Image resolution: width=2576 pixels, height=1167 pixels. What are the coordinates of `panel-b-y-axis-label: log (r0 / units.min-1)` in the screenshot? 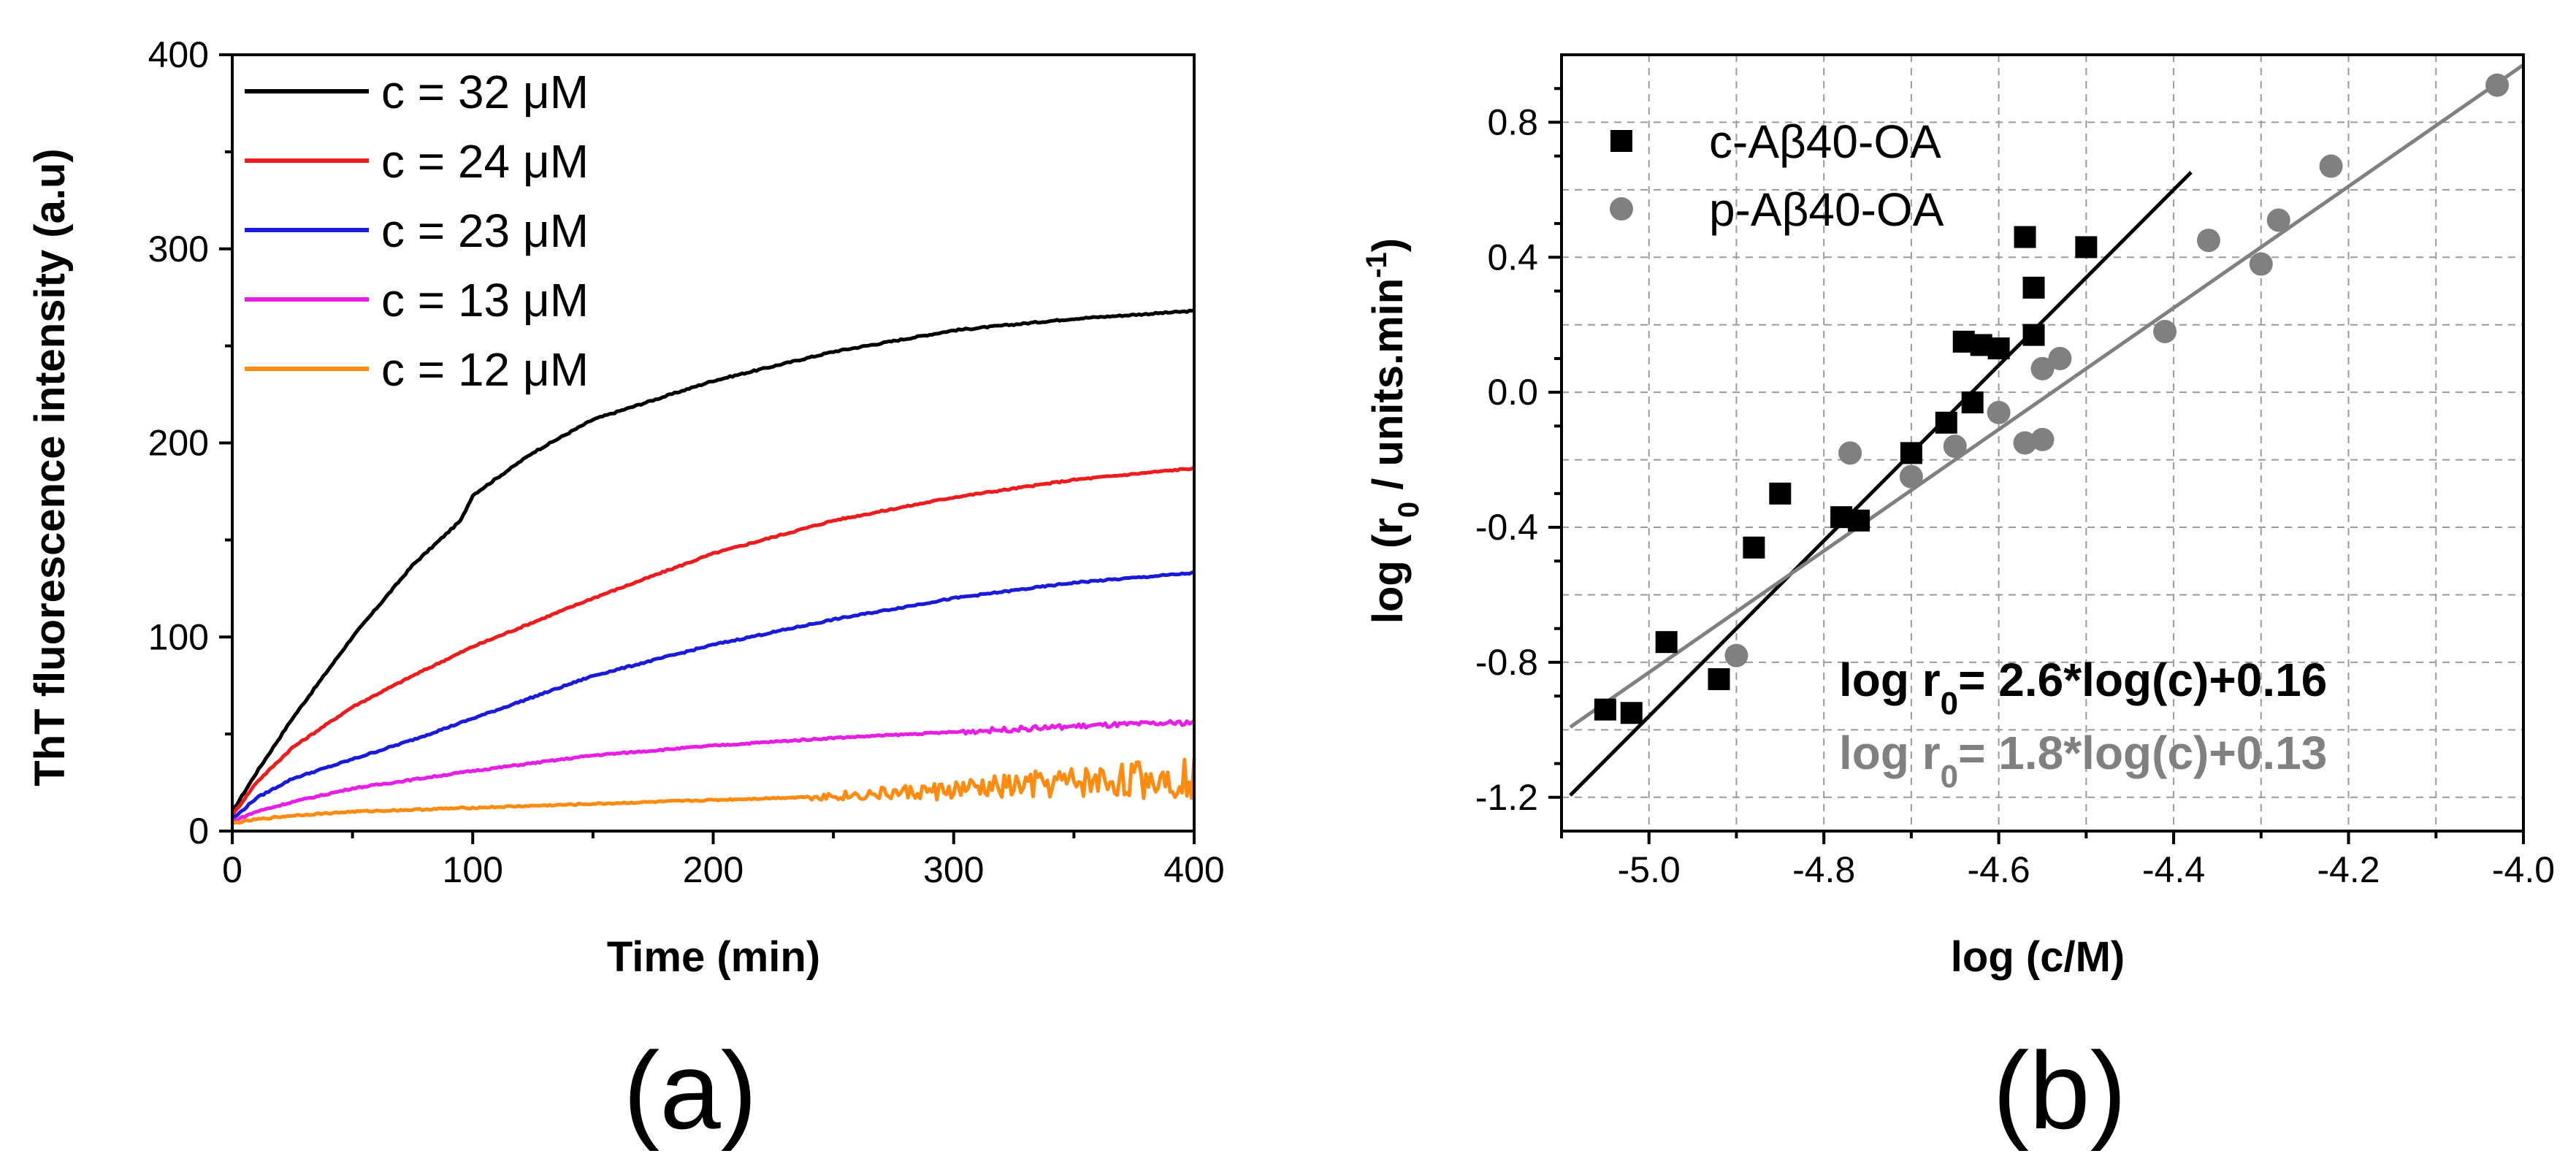 It's located at (1393, 431).